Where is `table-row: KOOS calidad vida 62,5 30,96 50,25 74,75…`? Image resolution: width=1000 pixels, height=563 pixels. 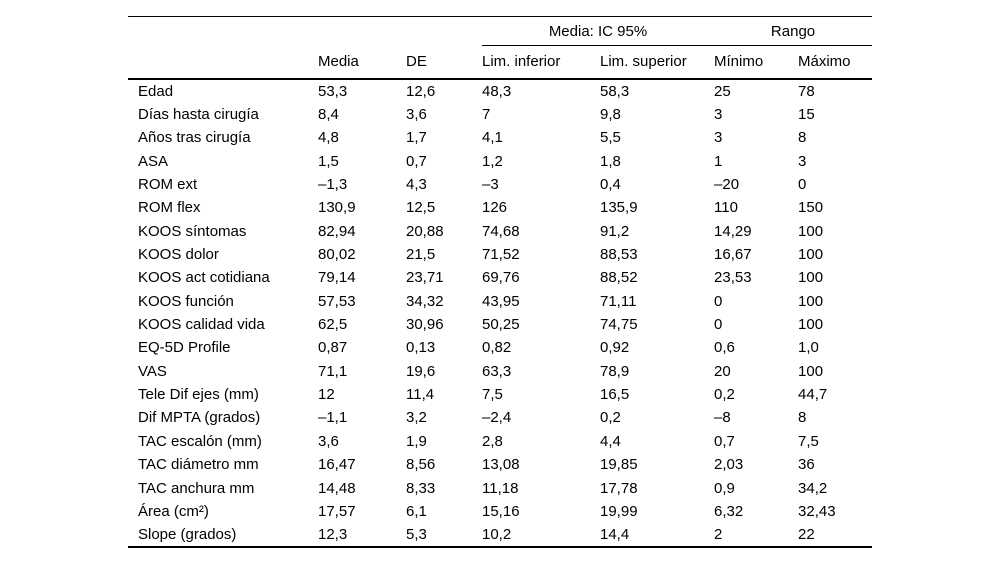 table-row: KOOS calidad vida 62,5 30,96 50,25 74,75… is located at coordinates (500, 324).